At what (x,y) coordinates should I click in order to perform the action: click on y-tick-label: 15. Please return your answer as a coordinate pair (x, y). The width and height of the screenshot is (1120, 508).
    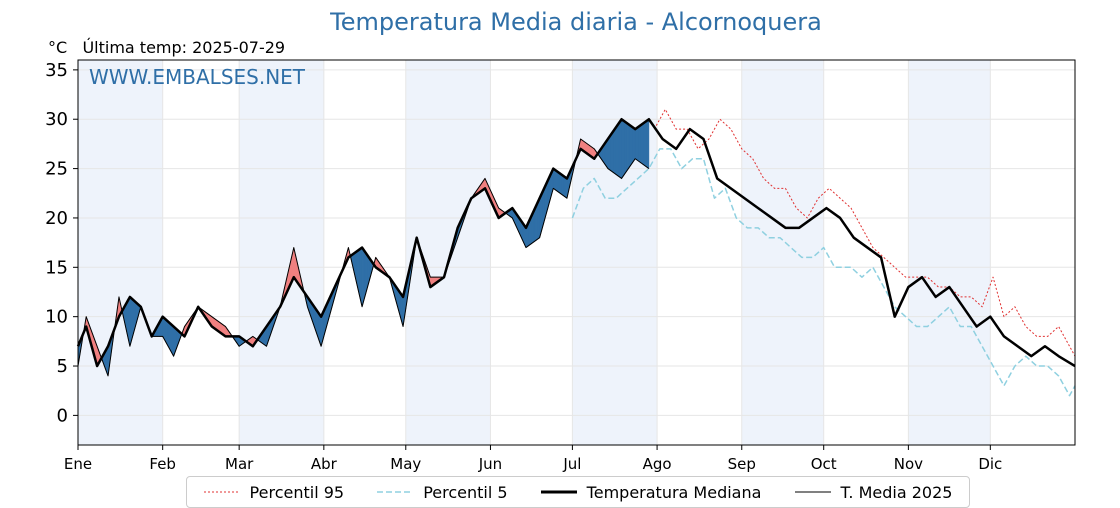
    Looking at the image, I should click on (56, 267).